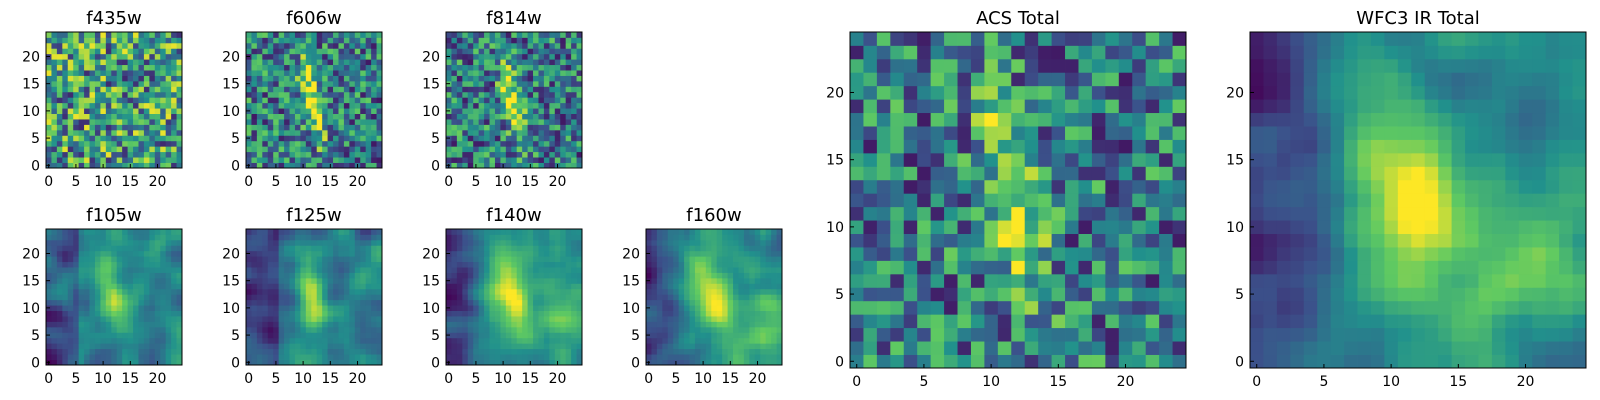 The height and width of the screenshot is (400, 1600). What do you see at coordinates (631, 309) in the screenshot?
I see `y-tick-label: 10` at bounding box center [631, 309].